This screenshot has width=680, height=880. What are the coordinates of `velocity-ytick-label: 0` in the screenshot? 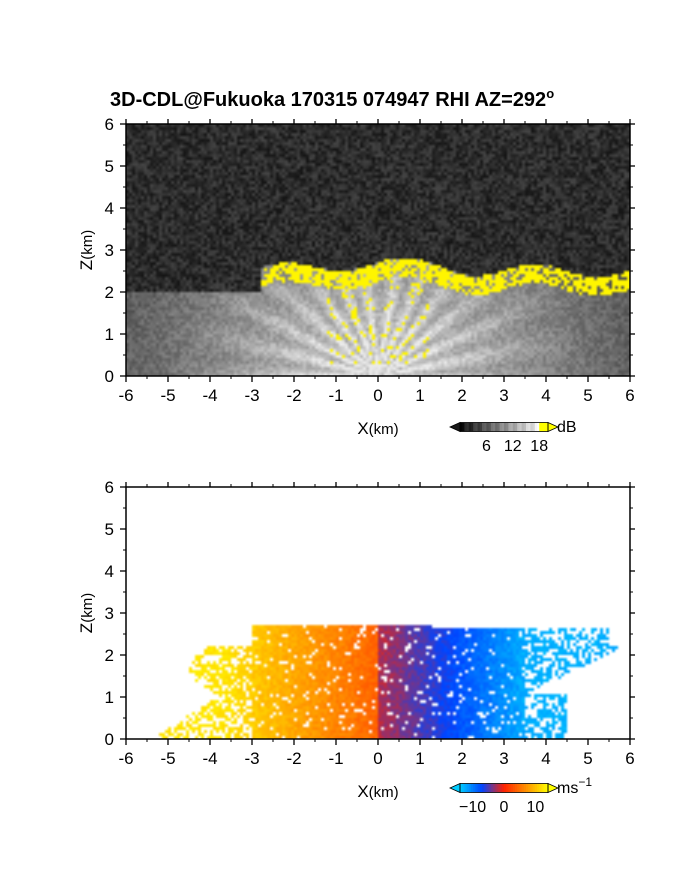 It's located at (109, 739).